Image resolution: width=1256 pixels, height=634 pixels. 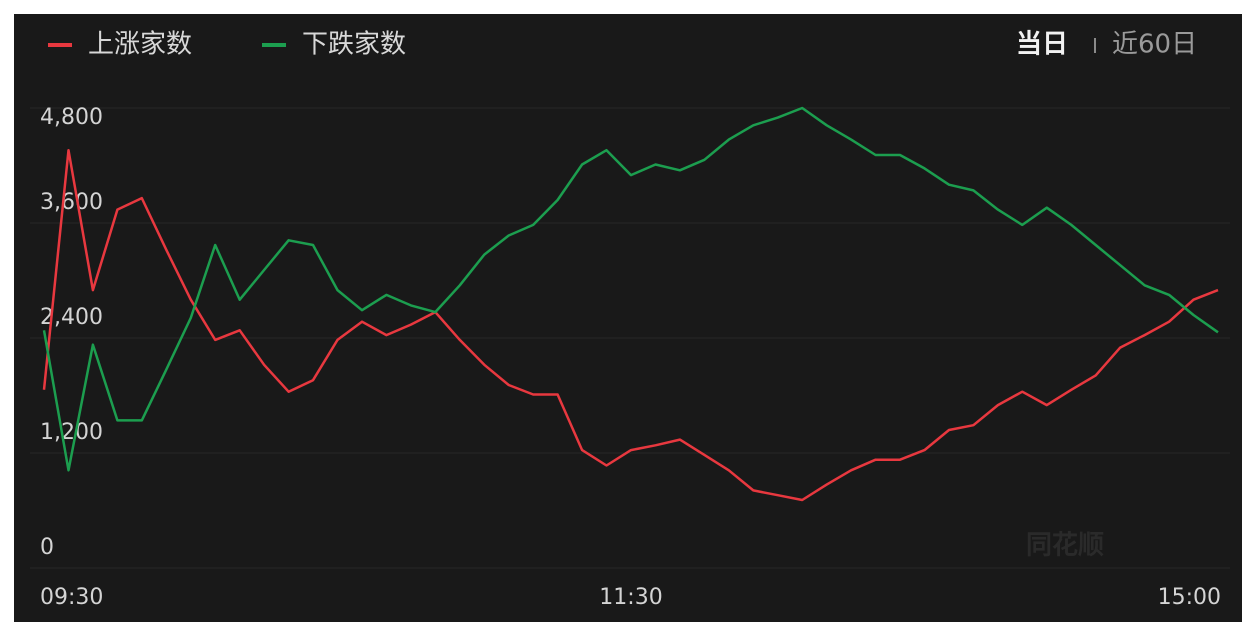 What do you see at coordinates (71, 117) in the screenshot?
I see `y-tick-label: 4,800` at bounding box center [71, 117].